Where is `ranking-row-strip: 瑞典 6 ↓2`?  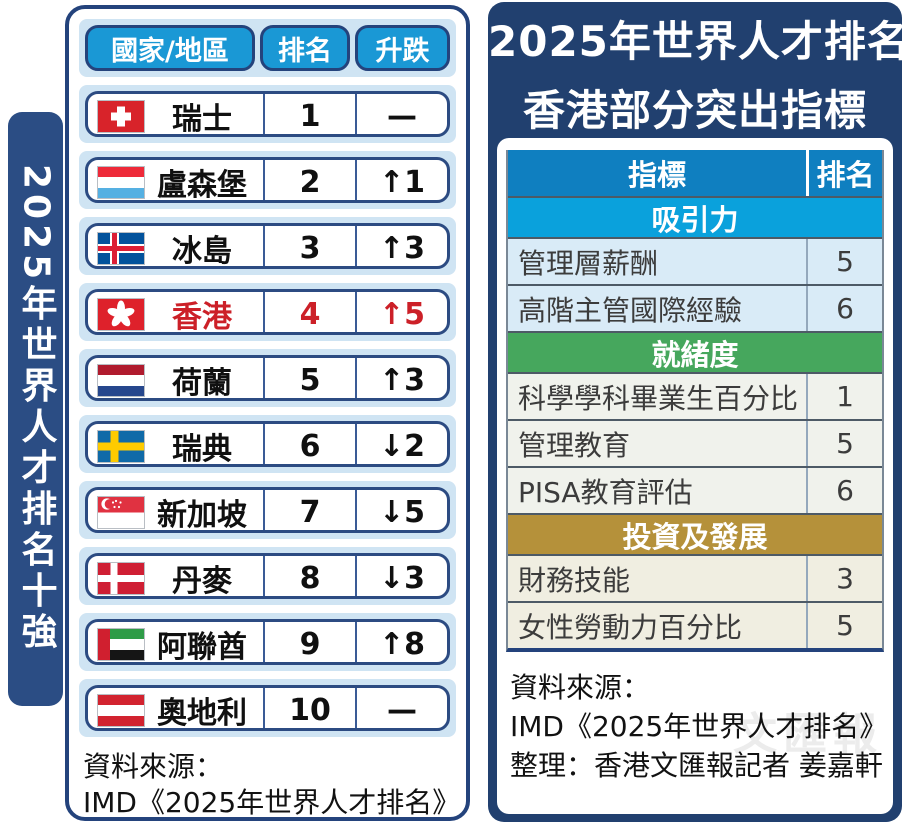
ranking-row-strip: 瑞典 6 ↓2 is located at coordinates (267, 444).